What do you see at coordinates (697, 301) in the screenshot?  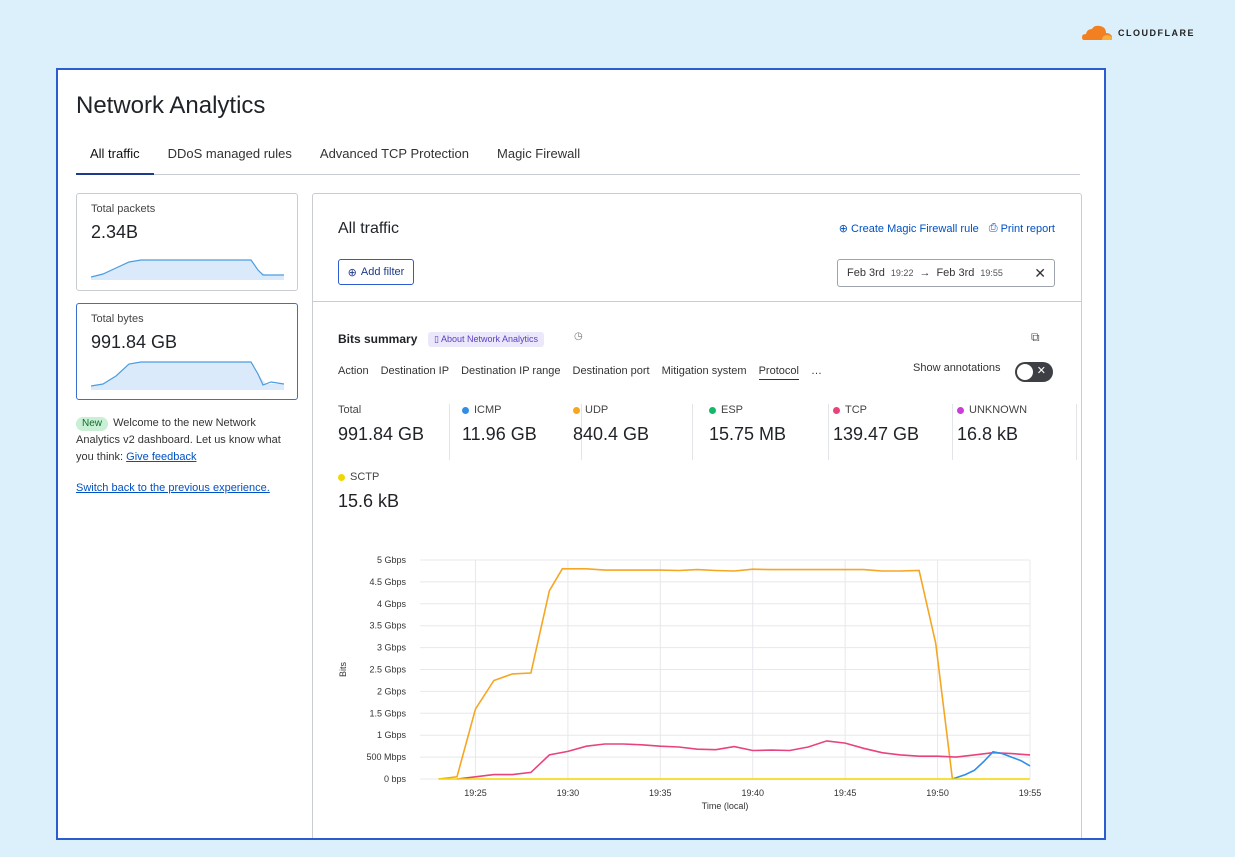 I see `panel-divider` at bounding box center [697, 301].